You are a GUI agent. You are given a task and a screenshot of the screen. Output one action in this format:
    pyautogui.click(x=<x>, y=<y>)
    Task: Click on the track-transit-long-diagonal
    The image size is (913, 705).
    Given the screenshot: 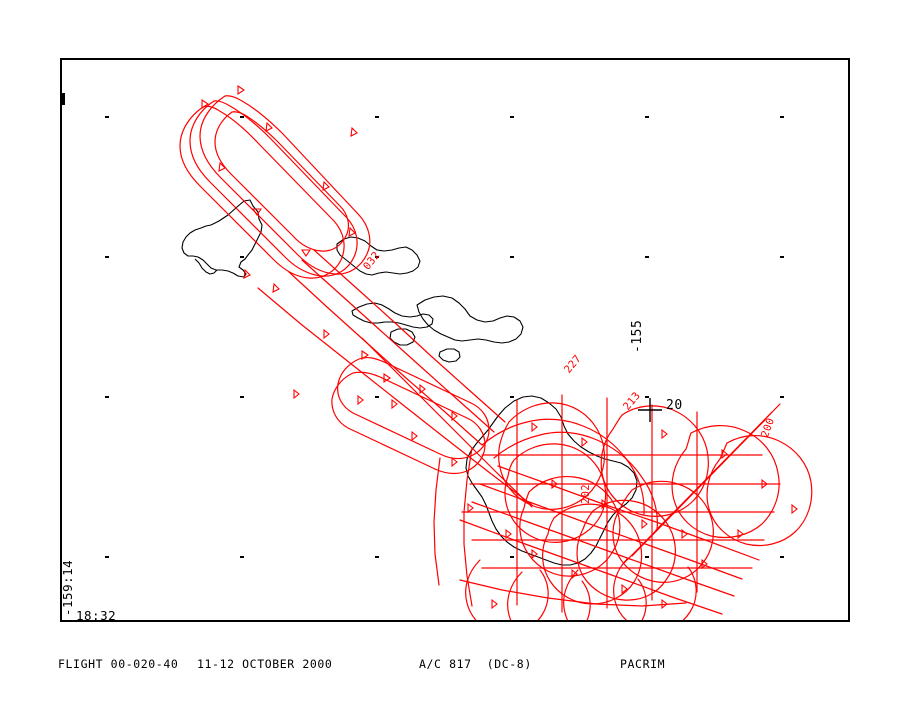 What is the action you would take?
    pyautogui.click(x=395, y=396)
    